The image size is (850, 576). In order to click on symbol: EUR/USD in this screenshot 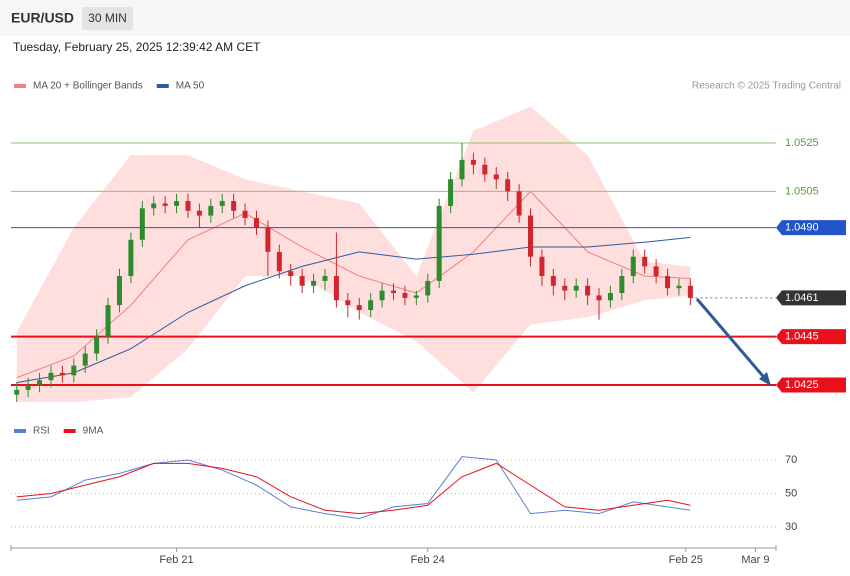, I will do `click(42, 18)`.